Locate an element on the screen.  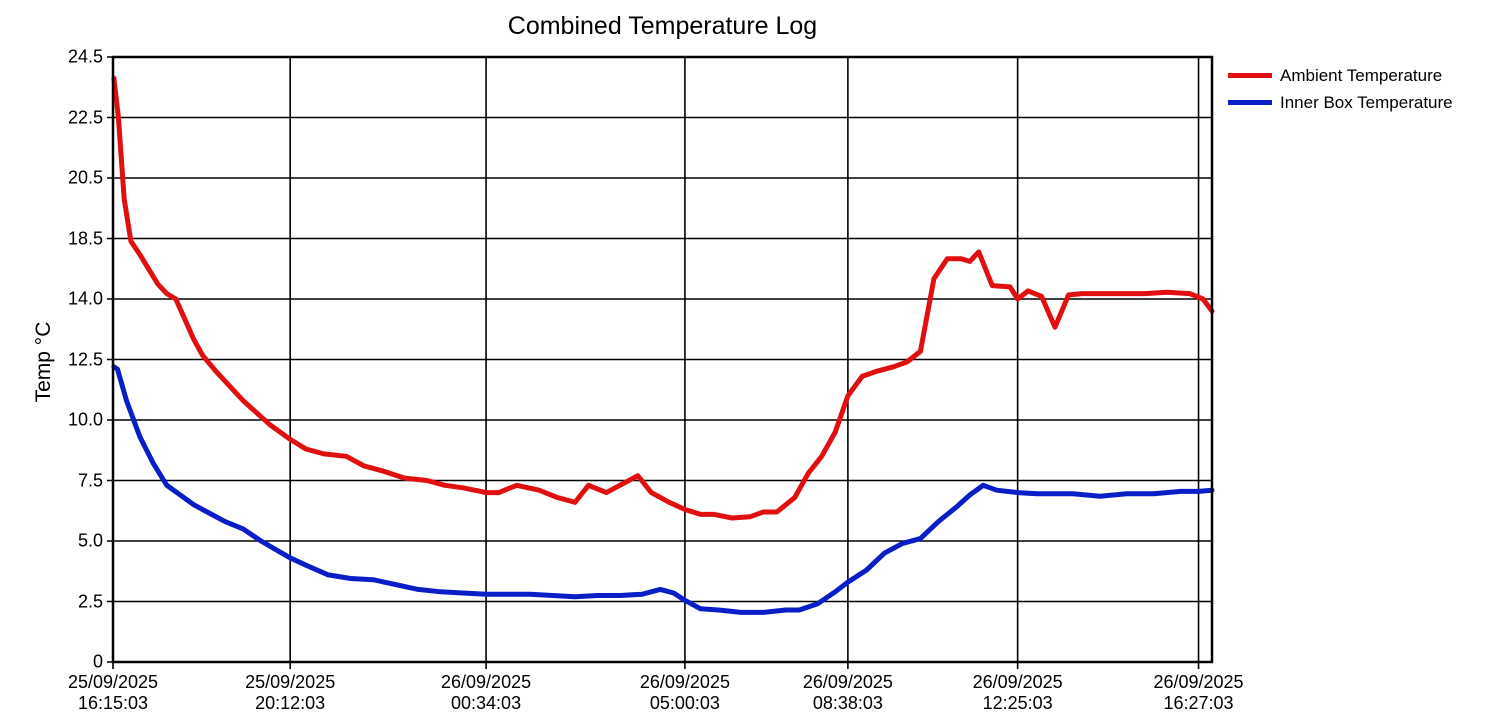
y-tick-label: 5.0 is located at coordinates (90, 540).